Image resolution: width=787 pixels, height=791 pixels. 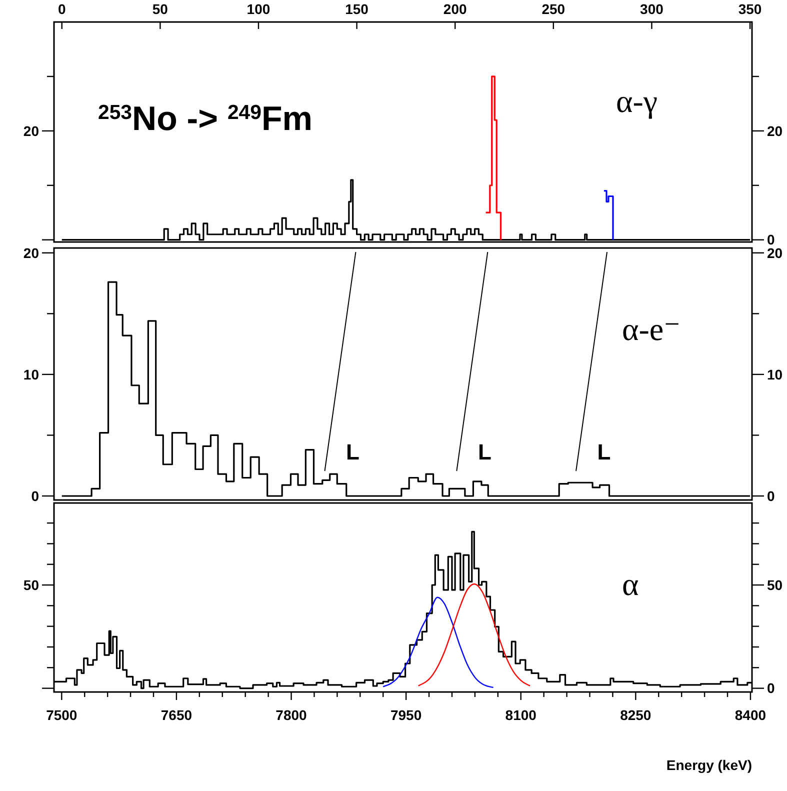 I want to click on x-tick-label: 100, so click(x=258, y=9).